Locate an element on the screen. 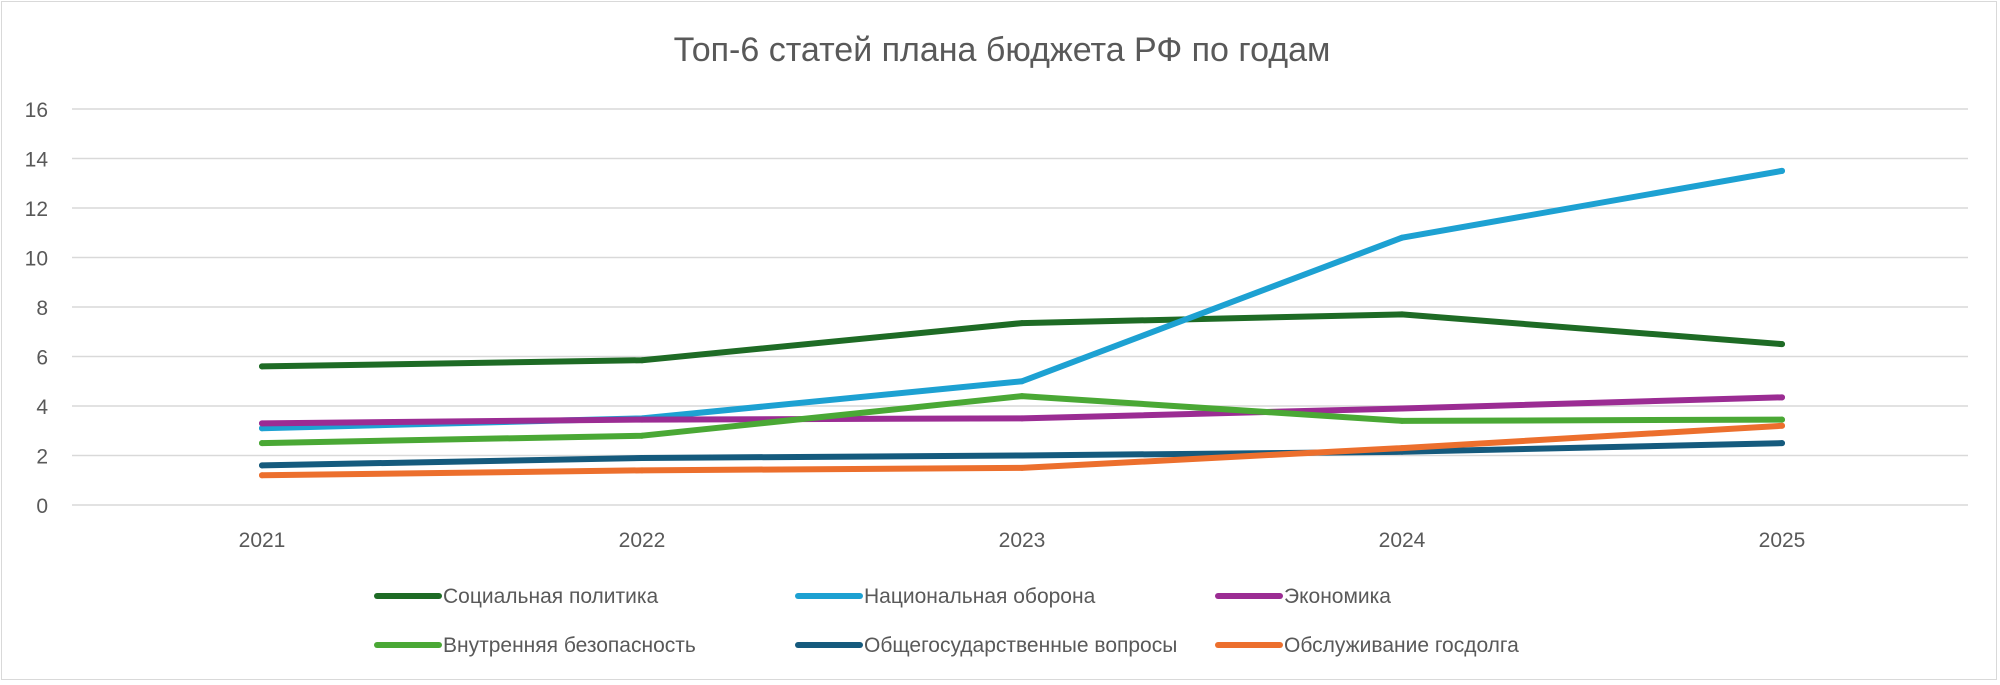 This screenshot has width=2000, height=685. legend-label: Обслуживание госдолга is located at coordinates (1401, 645).